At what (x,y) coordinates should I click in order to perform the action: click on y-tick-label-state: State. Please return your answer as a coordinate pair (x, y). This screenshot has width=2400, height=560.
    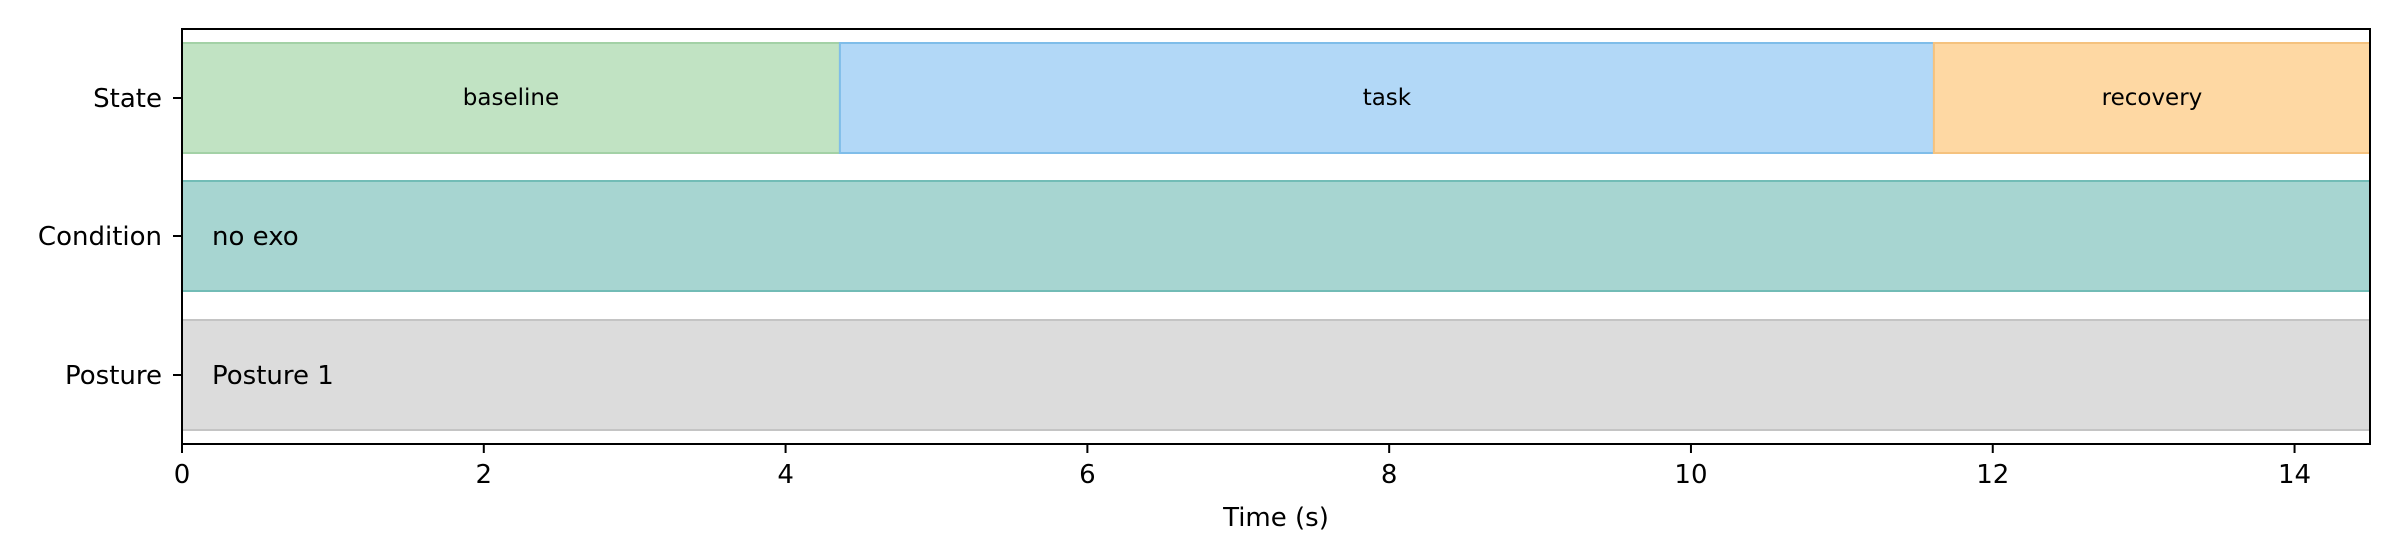
    Looking at the image, I should click on (127, 99).